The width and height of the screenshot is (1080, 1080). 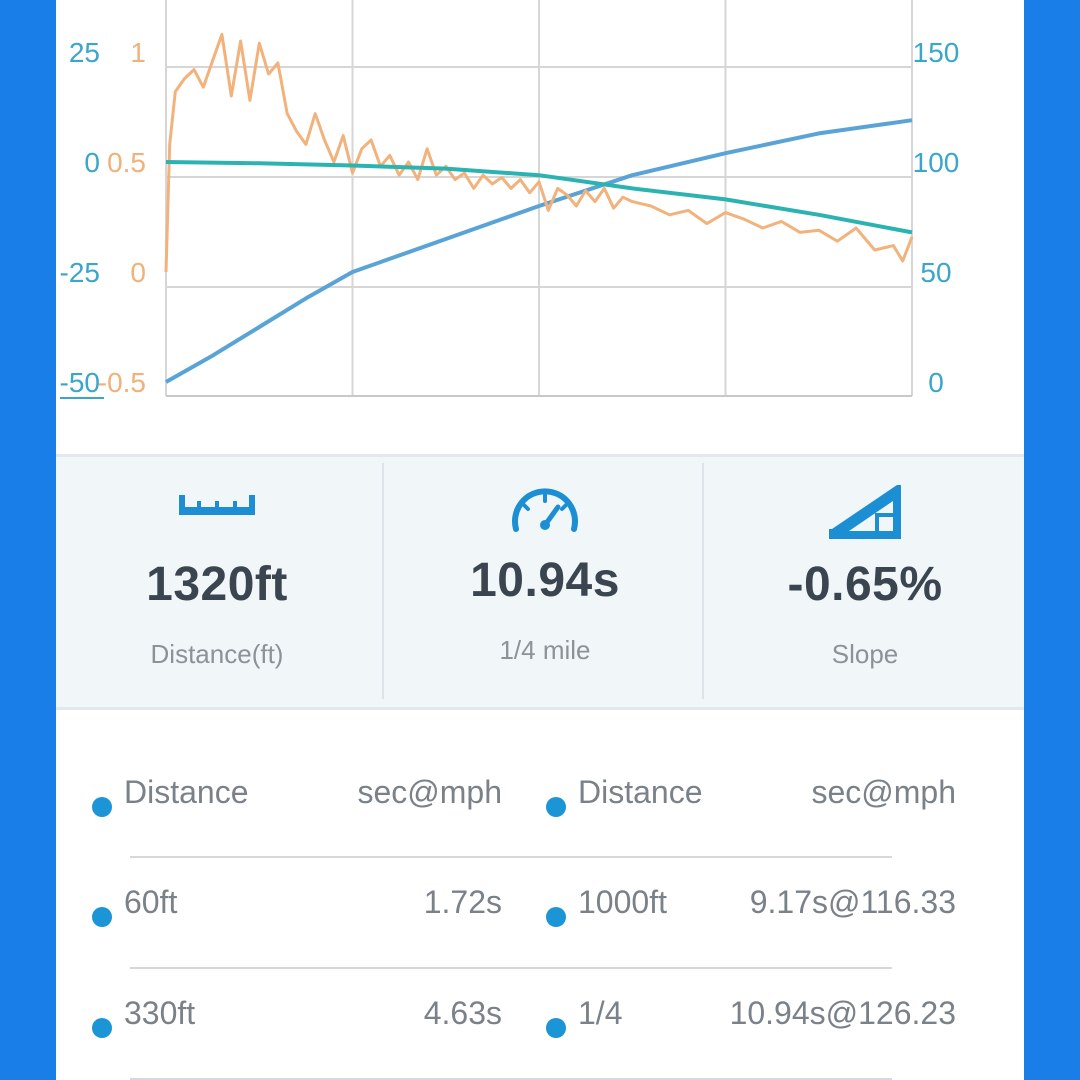 What do you see at coordinates (462, 902) in the screenshot?
I see `row-time: 1.72s` at bounding box center [462, 902].